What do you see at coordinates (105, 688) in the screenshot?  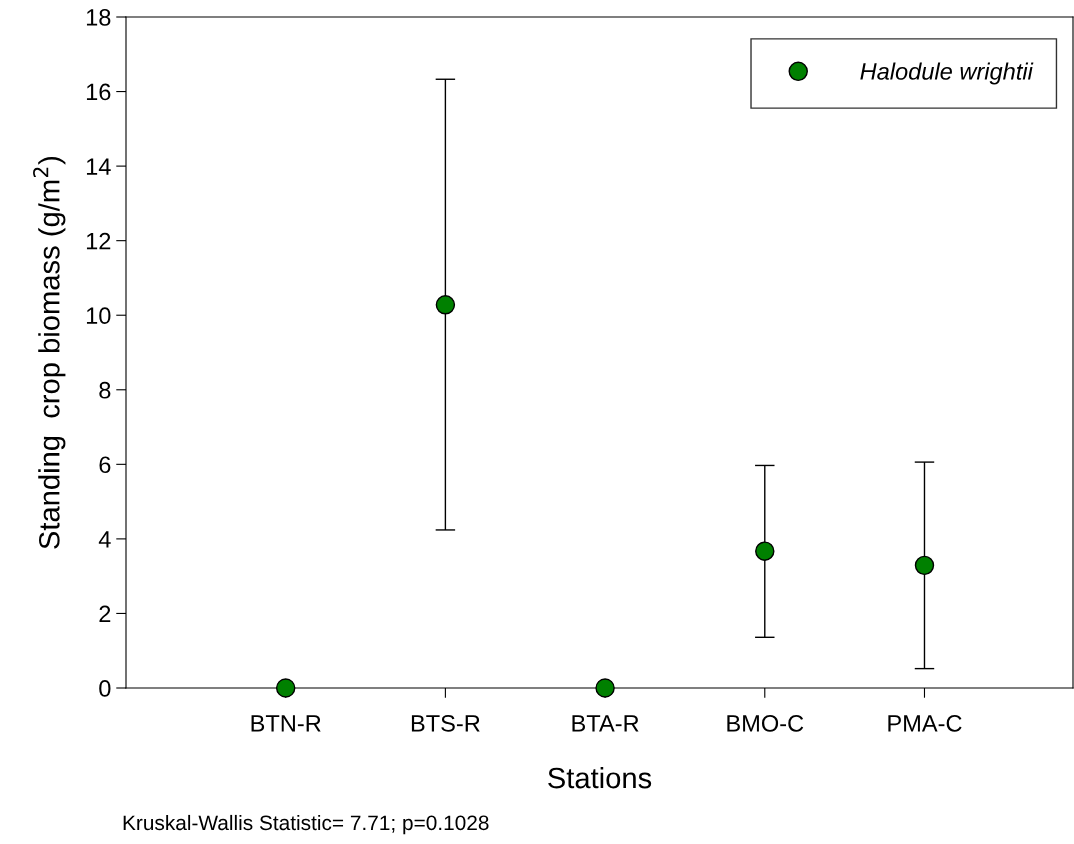 I see `y-tick-label: 0` at bounding box center [105, 688].